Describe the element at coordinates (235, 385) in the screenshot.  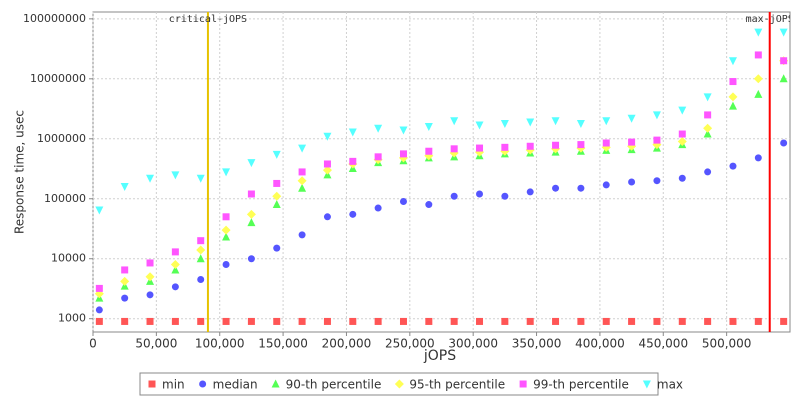
I see `legend-label: median` at that location.